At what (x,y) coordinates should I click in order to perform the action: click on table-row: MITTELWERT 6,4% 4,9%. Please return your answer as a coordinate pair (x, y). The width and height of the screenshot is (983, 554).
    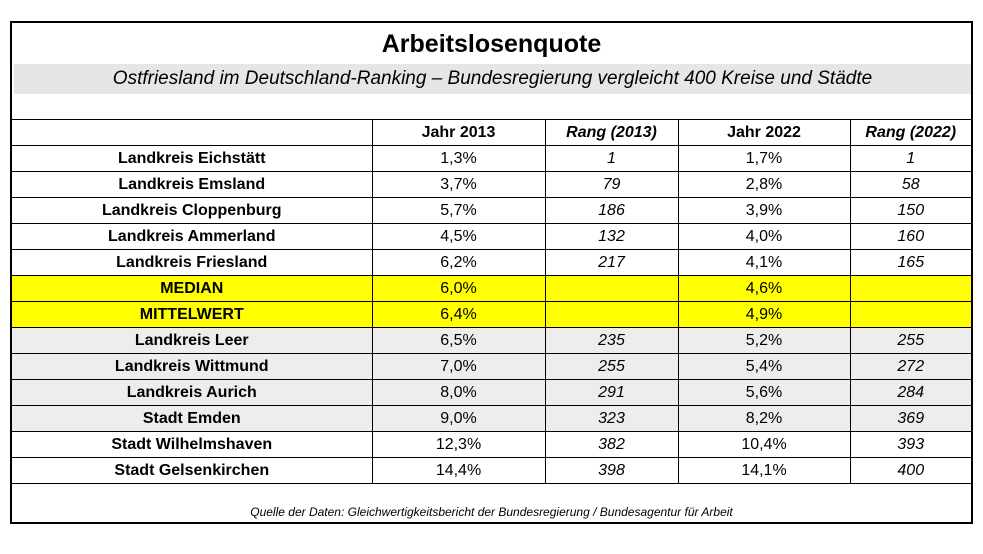
    Looking at the image, I should click on (491, 314).